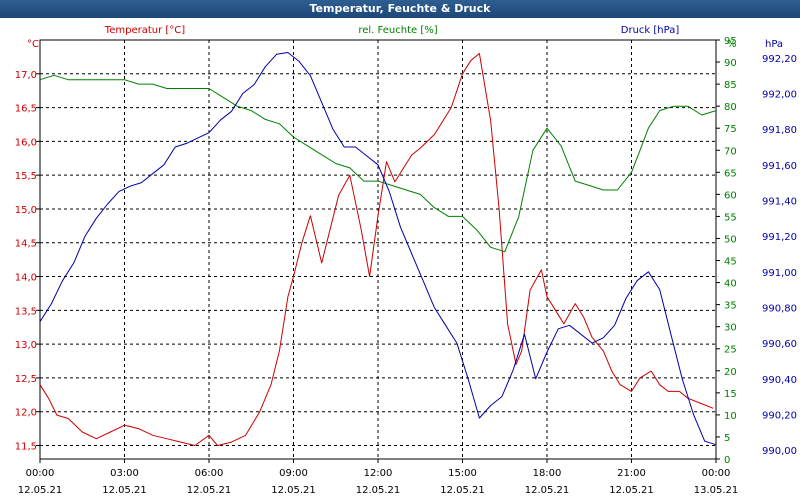 This screenshot has height=500, width=800. What do you see at coordinates (26, 345) in the screenshot?
I see `y-tick-label-temperature: 13,0` at bounding box center [26, 345].